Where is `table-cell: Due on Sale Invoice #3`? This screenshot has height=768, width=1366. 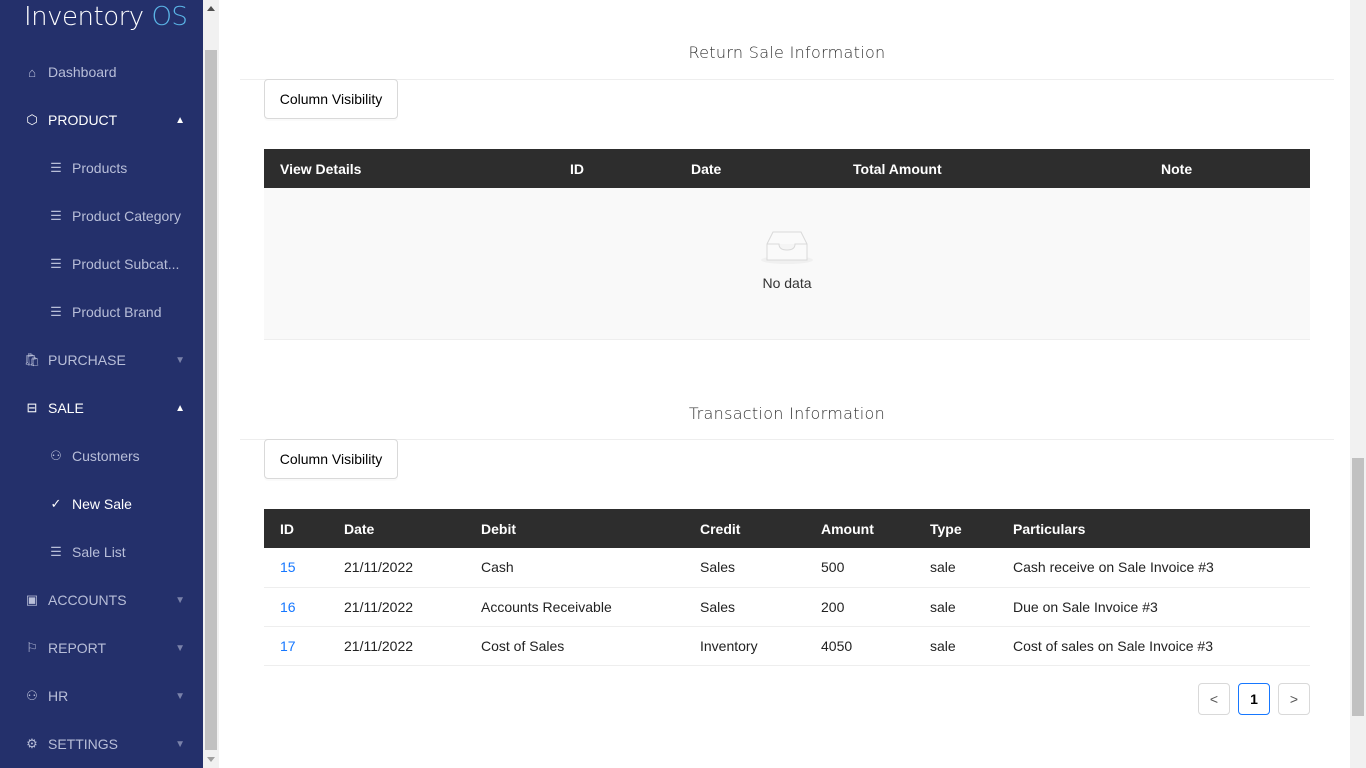
table-cell: Due on Sale Invoice #3 is located at coordinates (1153, 607).